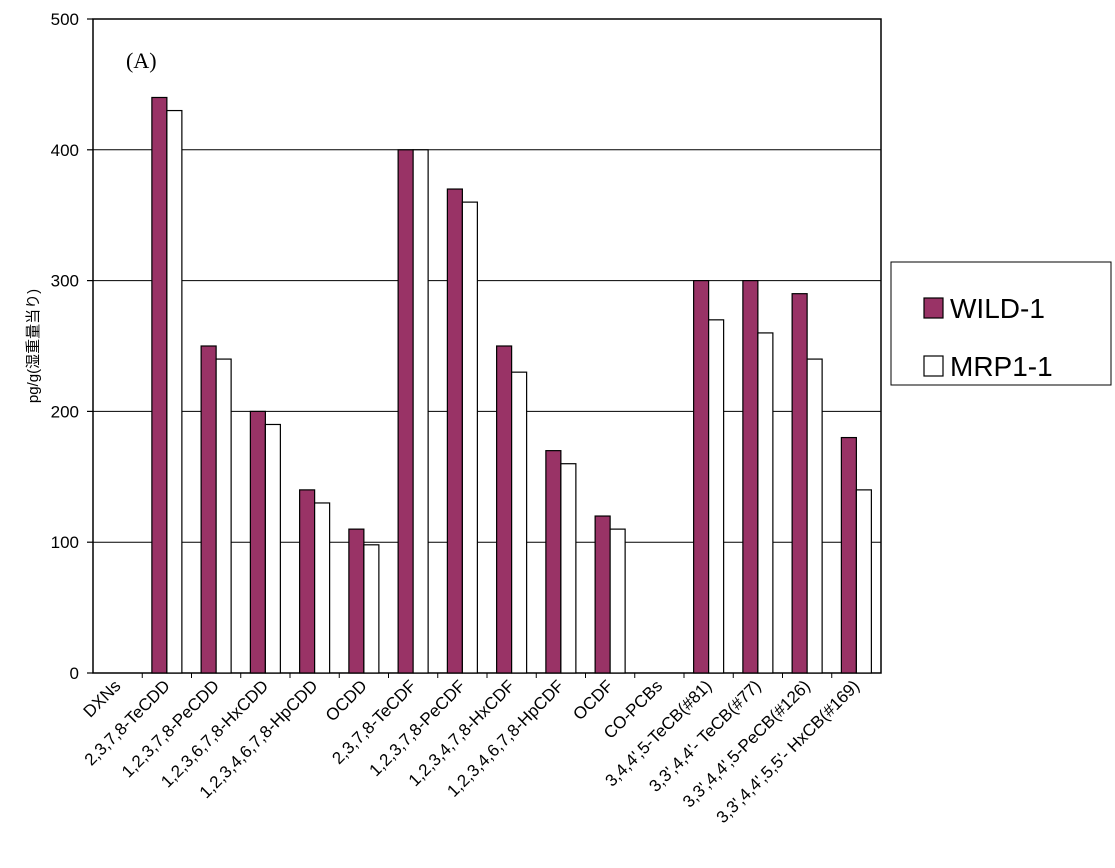 The height and width of the screenshot is (868, 1115). What do you see at coordinates (65, 19) in the screenshot?
I see `y-tick-label: 500` at bounding box center [65, 19].